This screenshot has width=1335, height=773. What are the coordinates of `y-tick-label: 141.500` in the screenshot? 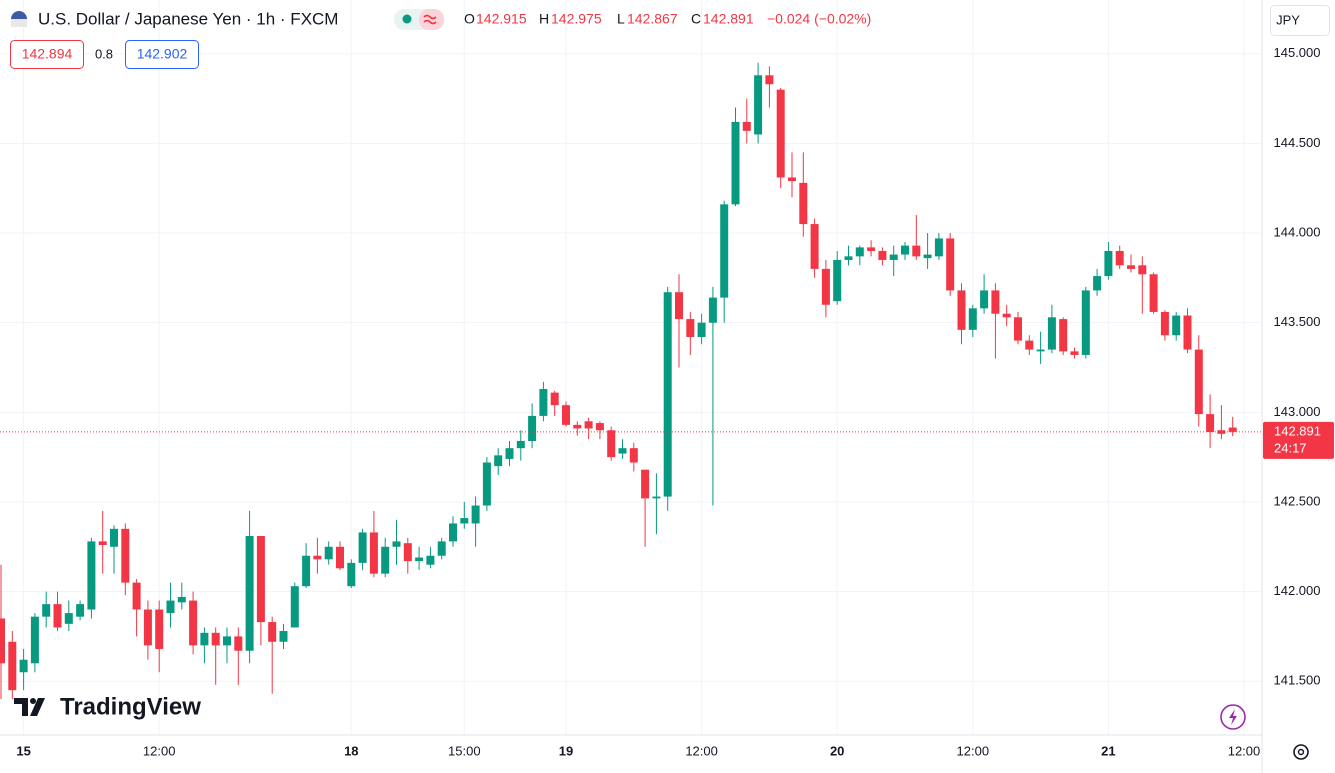 It's located at (1297, 680).